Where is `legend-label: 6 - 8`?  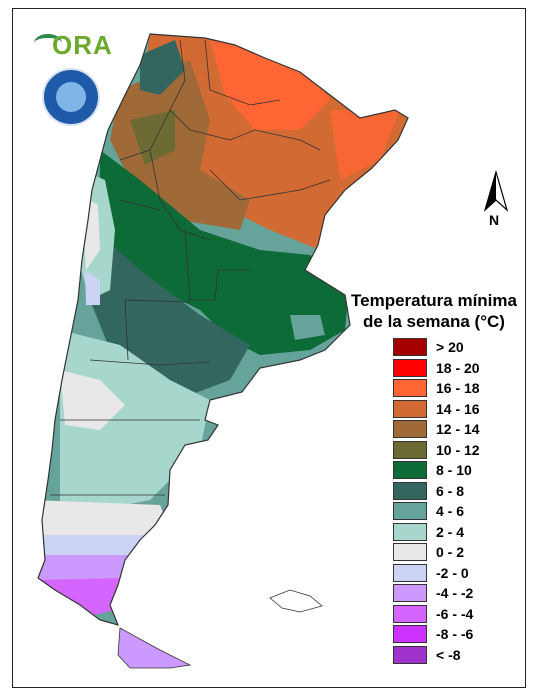
legend-label: 6 - 8 is located at coordinates (450, 490).